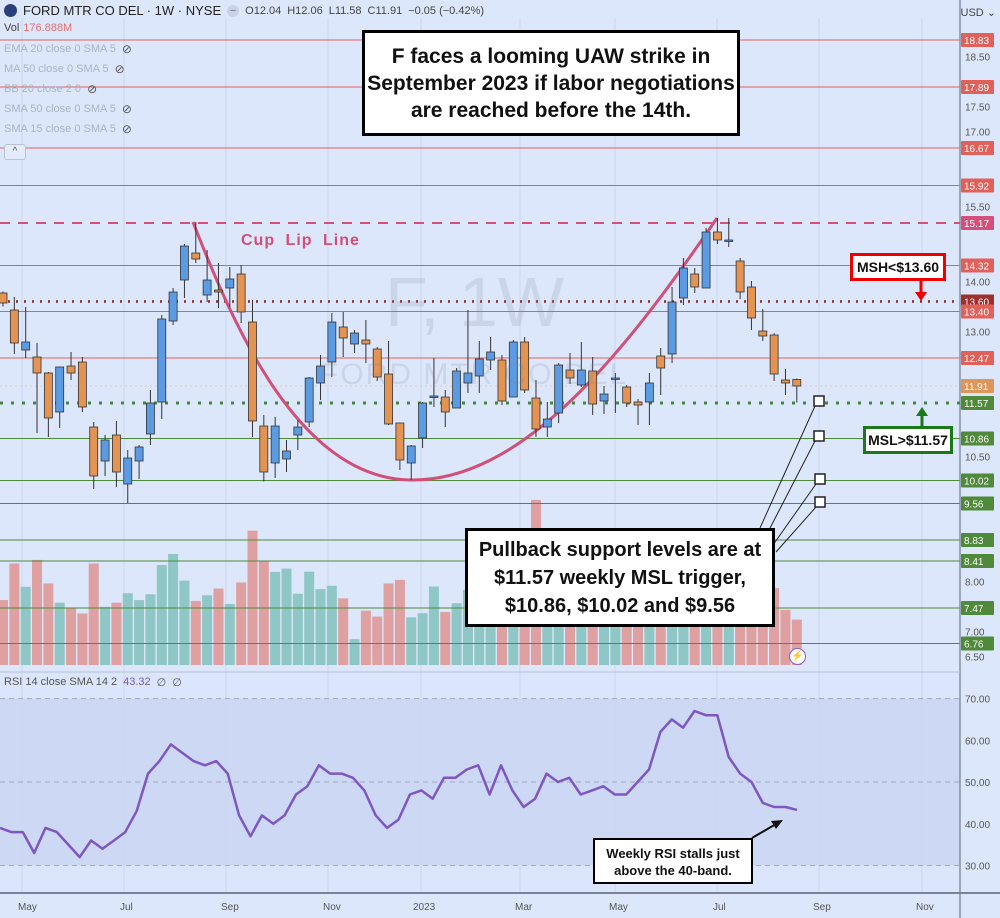 Image resolution: width=1000 pixels, height=918 pixels. What do you see at coordinates (976, 313) in the screenshot?
I see `price-tag-label: 13.40` at bounding box center [976, 313].